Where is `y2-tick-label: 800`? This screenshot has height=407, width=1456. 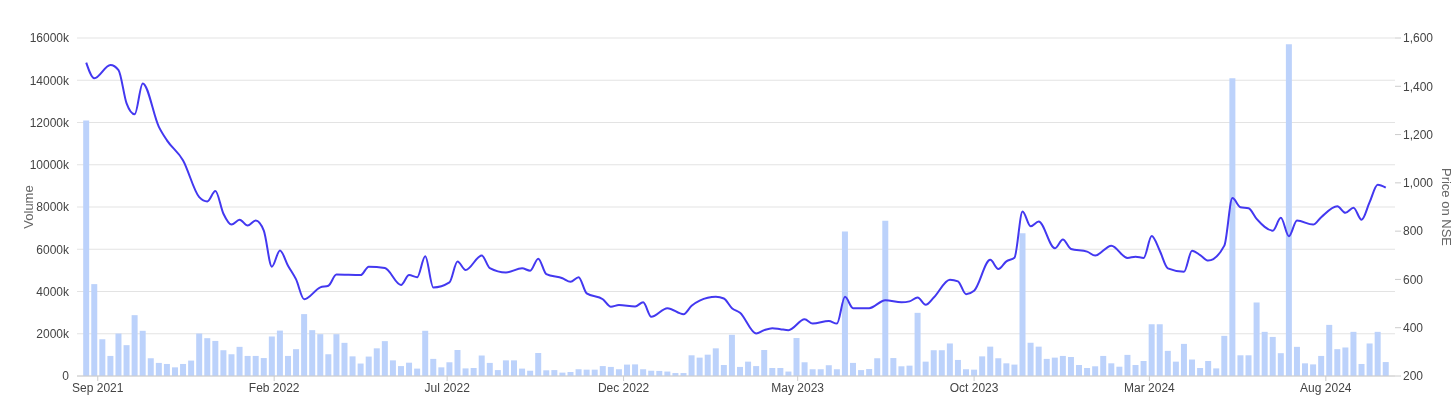 y2-tick-label: 800 is located at coordinates (1413, 231).